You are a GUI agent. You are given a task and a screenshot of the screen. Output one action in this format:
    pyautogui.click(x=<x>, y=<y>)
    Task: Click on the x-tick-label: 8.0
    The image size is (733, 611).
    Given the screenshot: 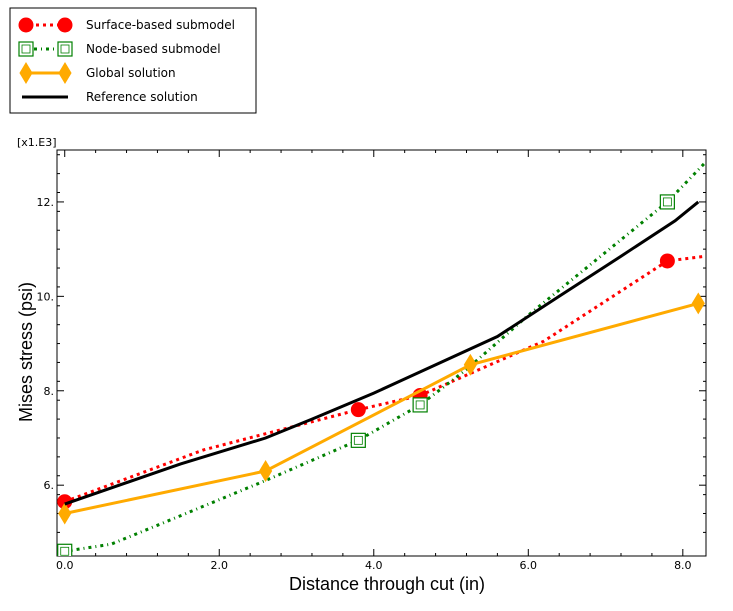 What is the action you would take?
    pyautogui.click(x=683, y=565)
    